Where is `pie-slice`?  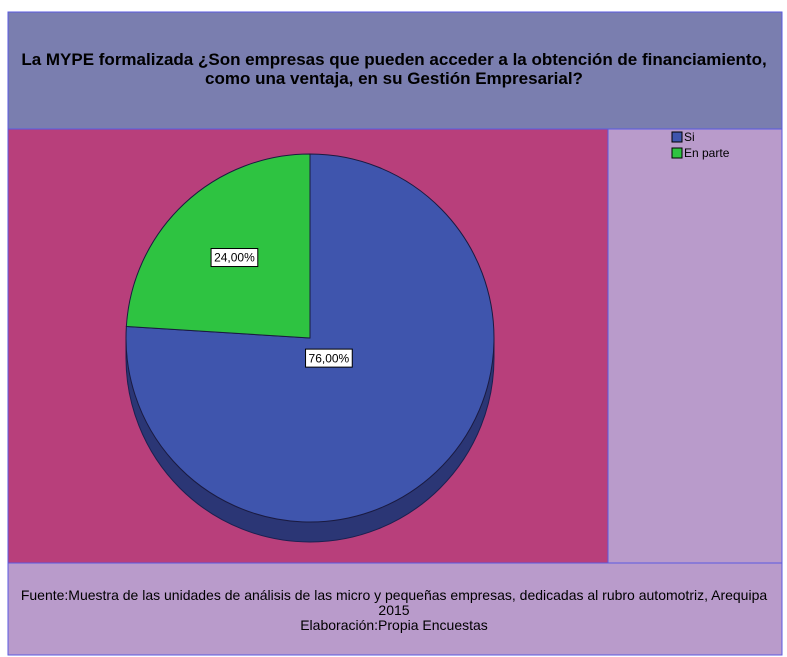 pie-slice is located at coordinates (218, 246).